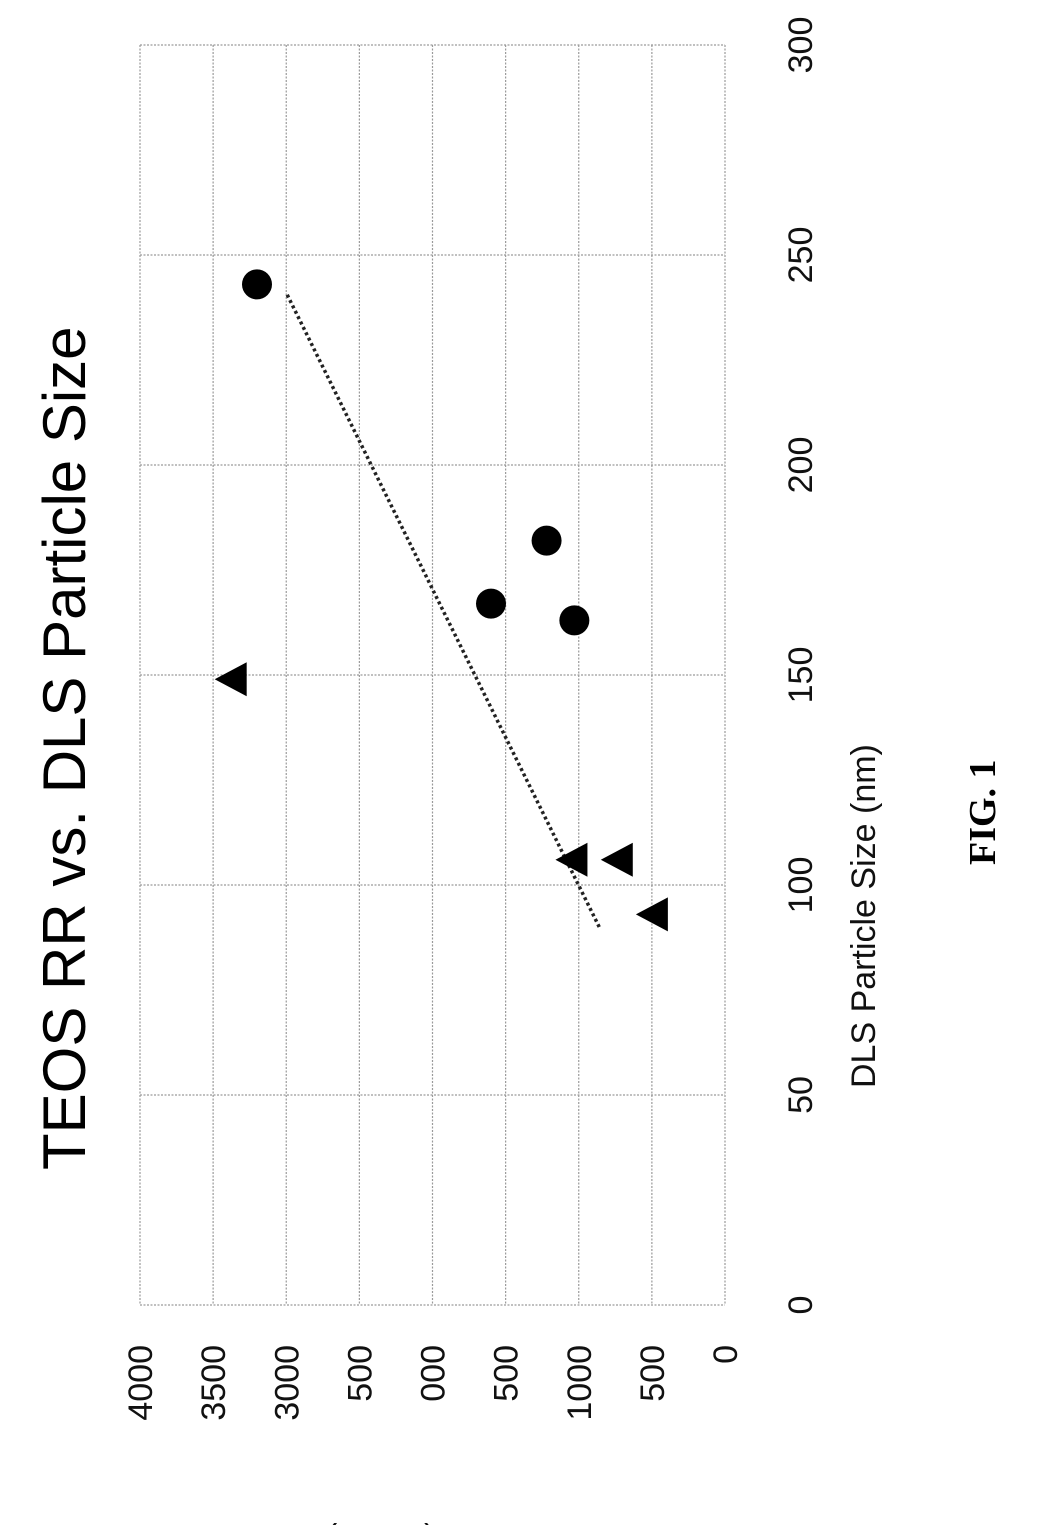 Image resolution: width=1039 pixels, height=1525 pixels. What do you see at coordinates (801, 1305) in the screenshot?
I see `x-tick-label: 0` at bounding box center [801, 1305].